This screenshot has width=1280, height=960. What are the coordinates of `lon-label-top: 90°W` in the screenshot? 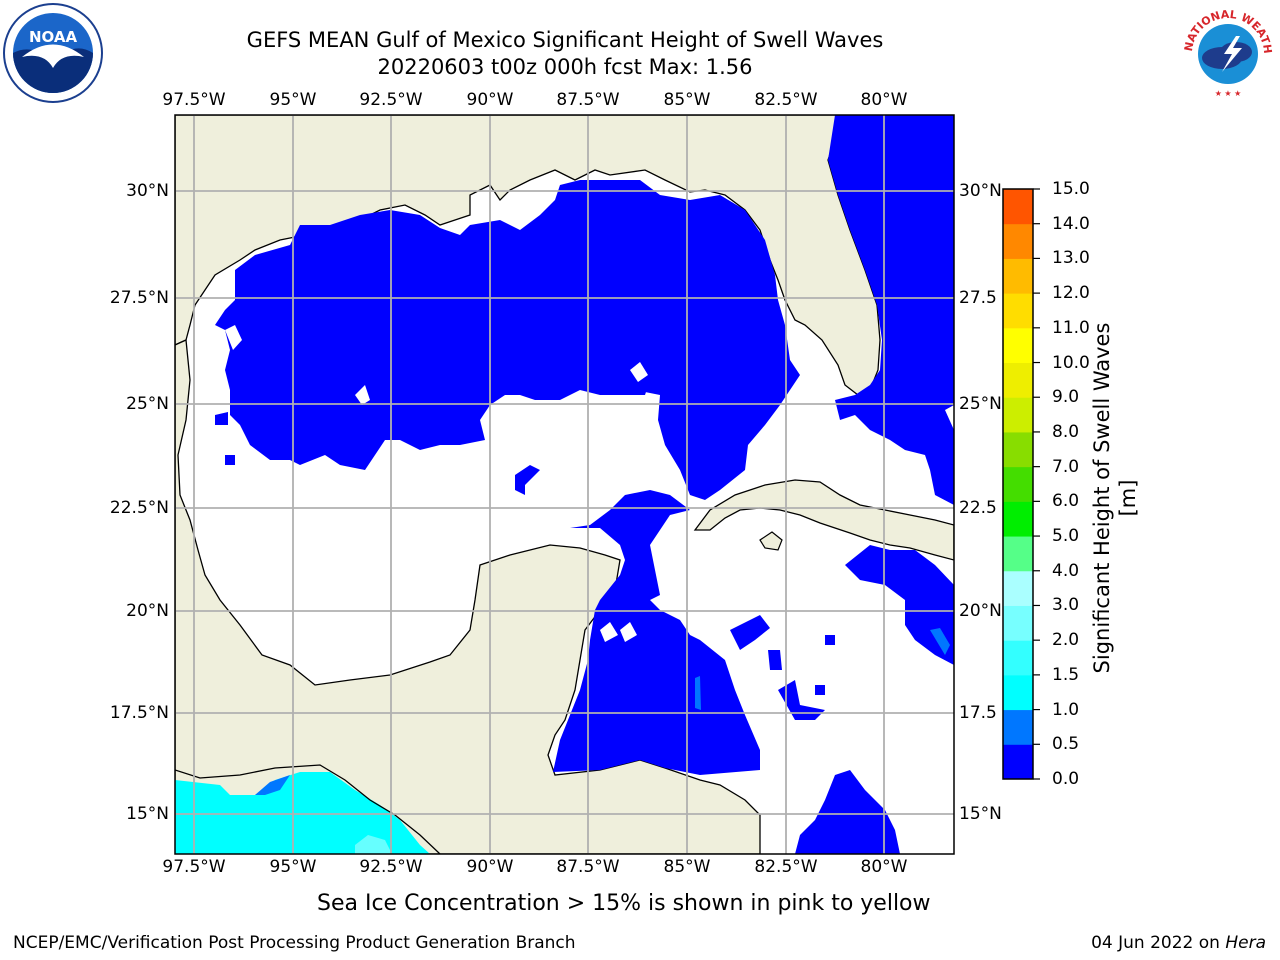 It's located at (490, 100).